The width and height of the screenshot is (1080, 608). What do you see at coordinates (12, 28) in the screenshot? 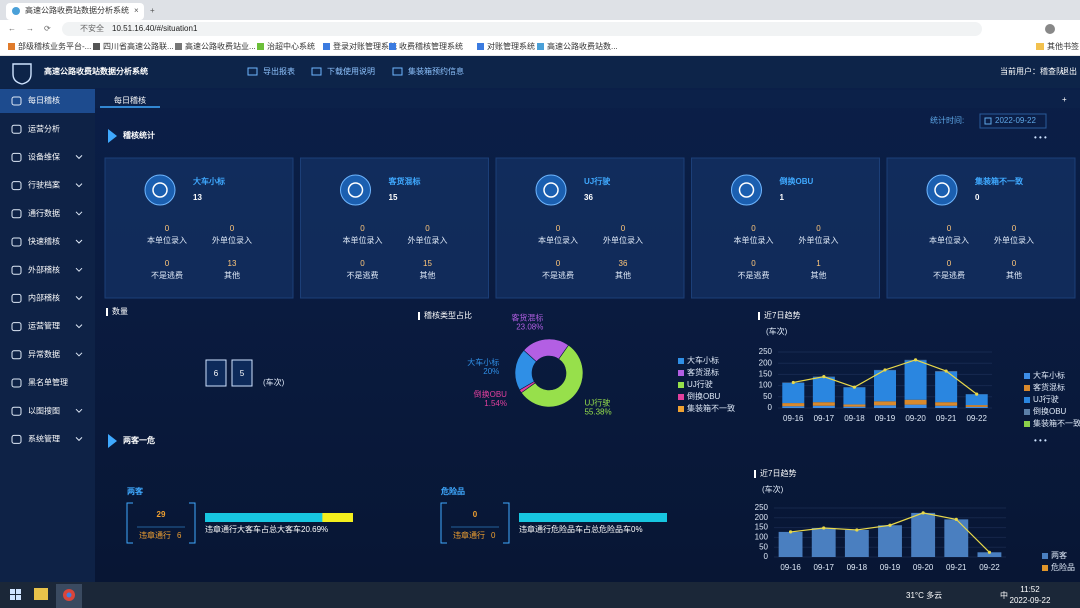
I see `nav-button: ←` at bounding box center [12, 28].